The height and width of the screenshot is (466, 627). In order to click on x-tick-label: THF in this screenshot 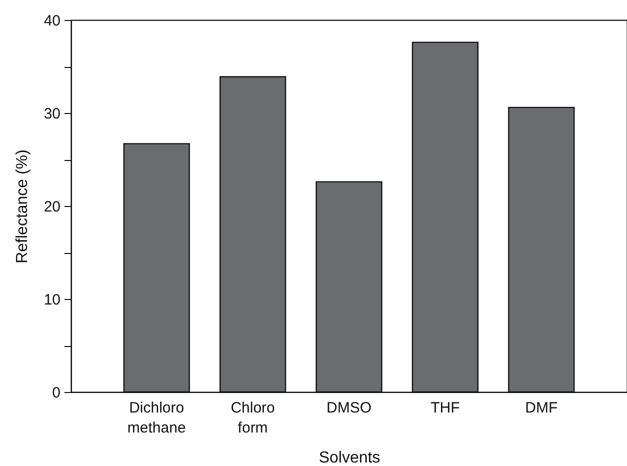, I will do `click(445, 408)`.